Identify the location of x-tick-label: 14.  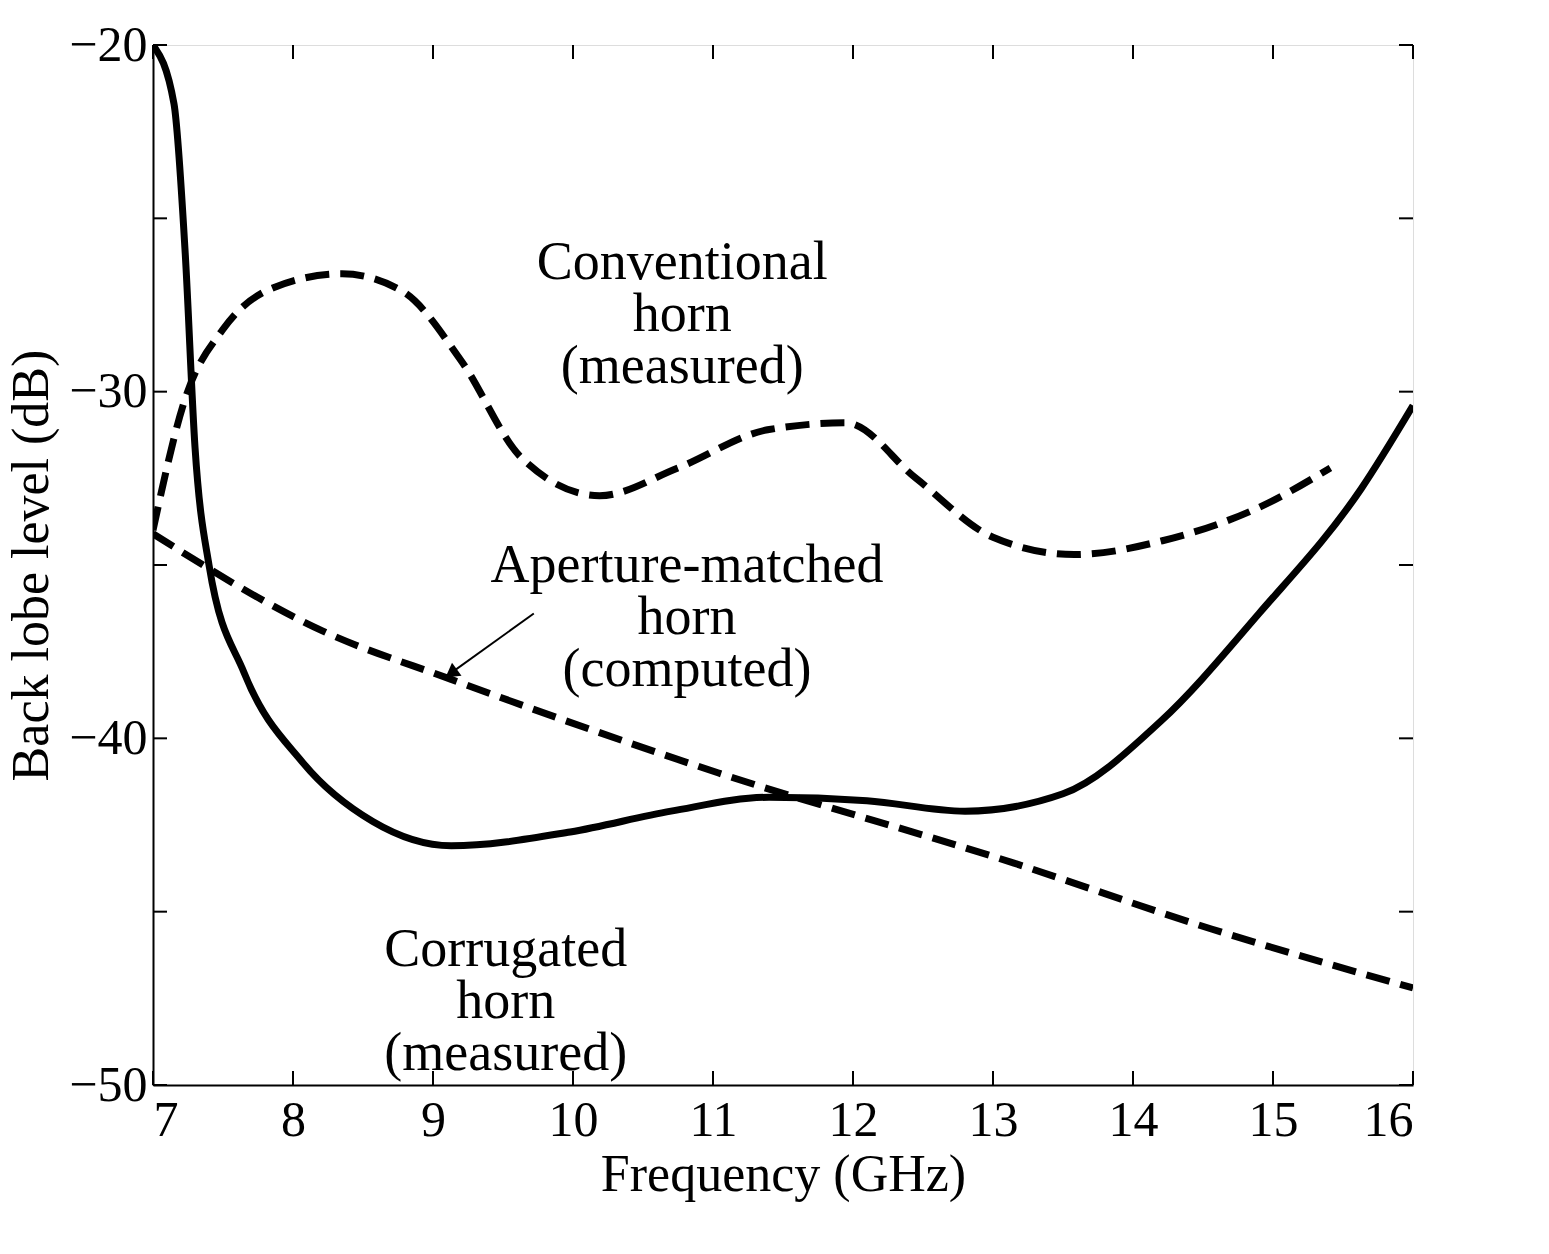
(1133, 1118).